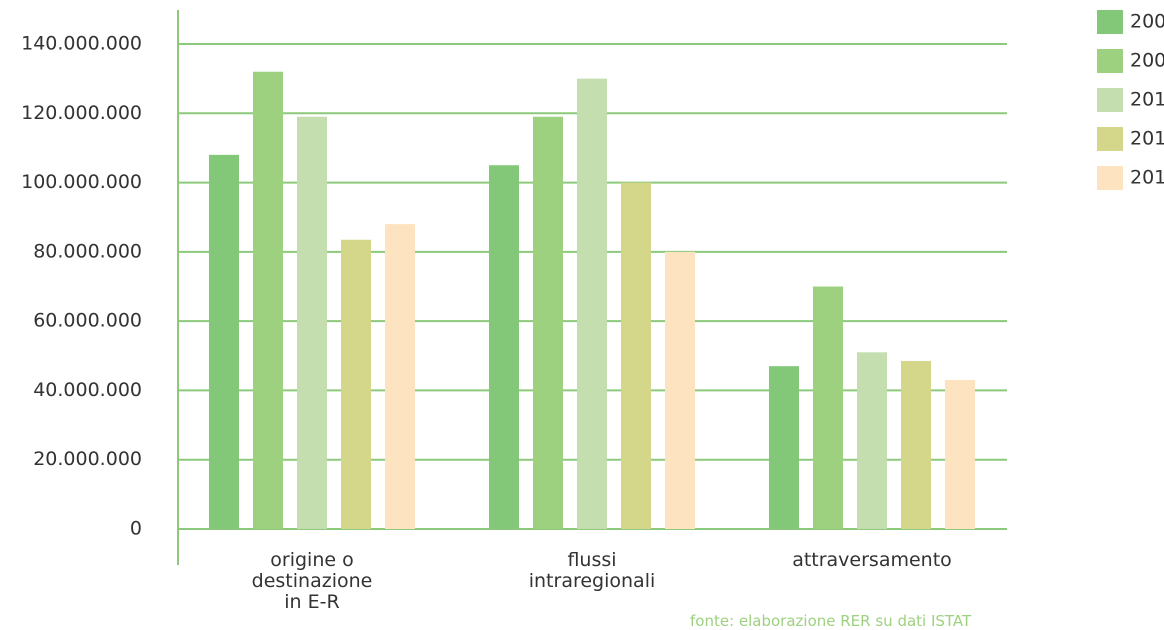  What do you see at coordinates (312, 581) in the screenshot?
I see `x-tick-label: origine o destinazione in E-R` at bounding box center [312, 581].